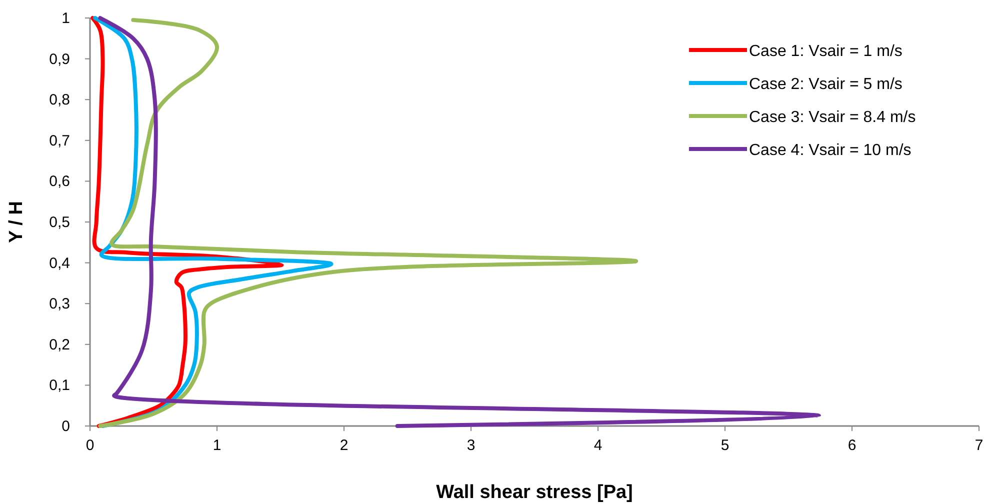 Image resolution: width=989 pixels, height=504 pixels. Describe the element at coordinates (825, 84) in the screenshot. I see `legend-label: Case 2: Vsair = 5 m/s` at that location.